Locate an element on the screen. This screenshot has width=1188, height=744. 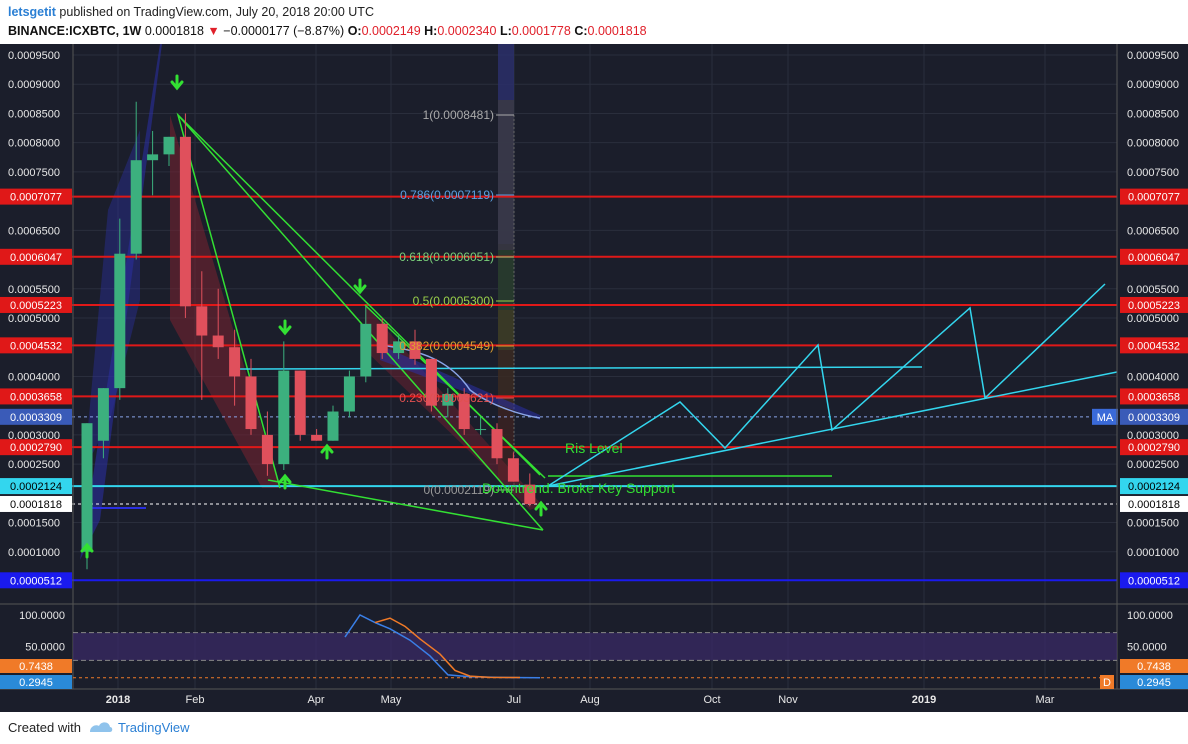
level-tag-left-text: 0.0003658 is located at coordinates (36, 397).